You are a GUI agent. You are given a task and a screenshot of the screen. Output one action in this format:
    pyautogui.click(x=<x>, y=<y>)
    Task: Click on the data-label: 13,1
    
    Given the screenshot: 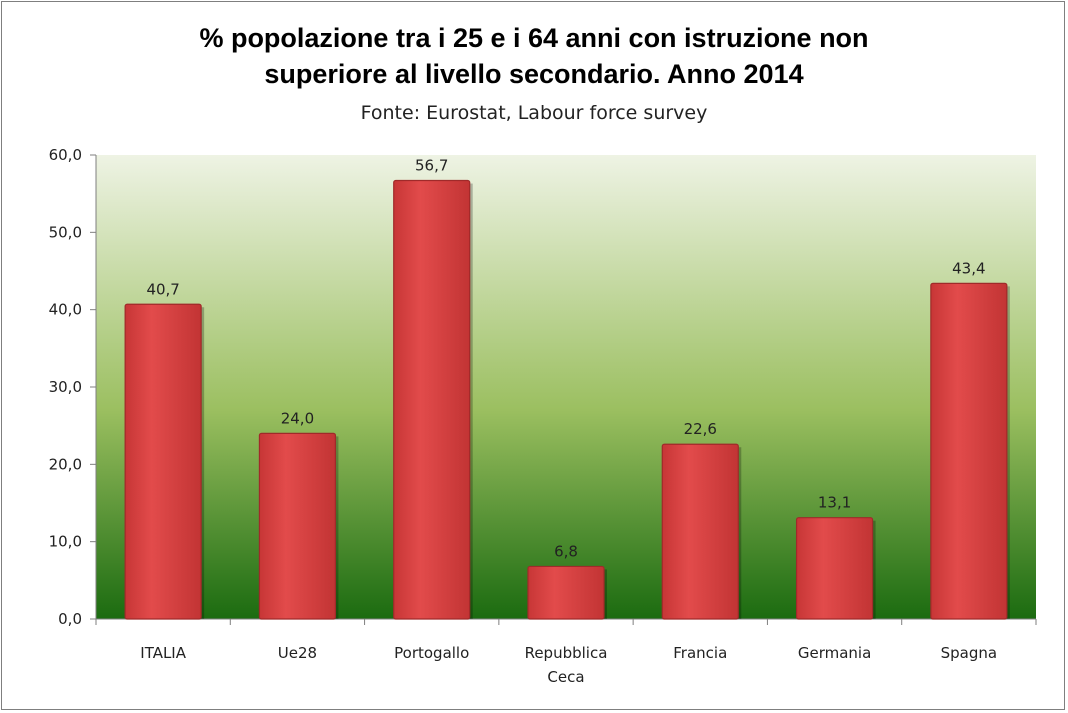 What is the action you would take?
    pyautogui.click(x=834, y=503)
    